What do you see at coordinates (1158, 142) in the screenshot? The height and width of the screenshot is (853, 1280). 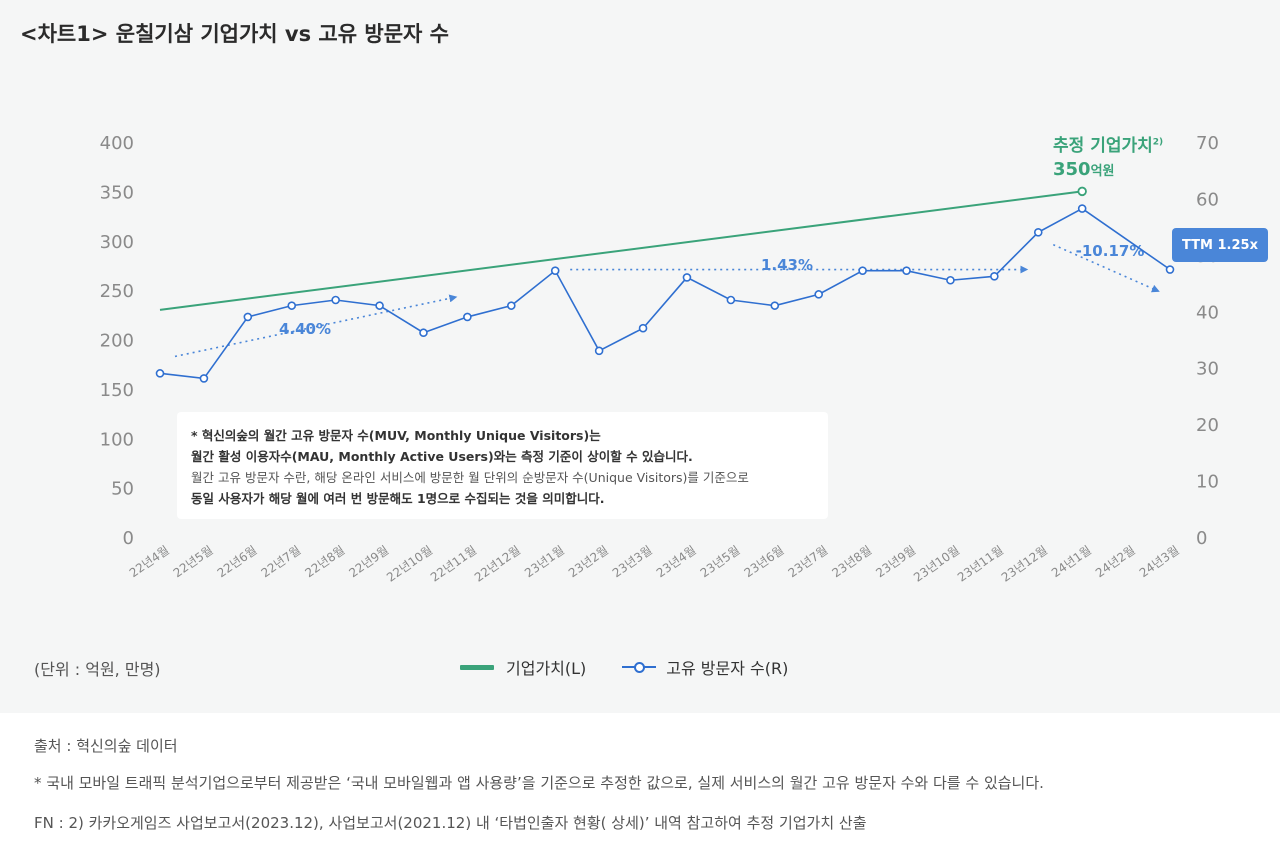 I see `estimate-footnote-mark: 2)` at bounding box center [1158, 142].